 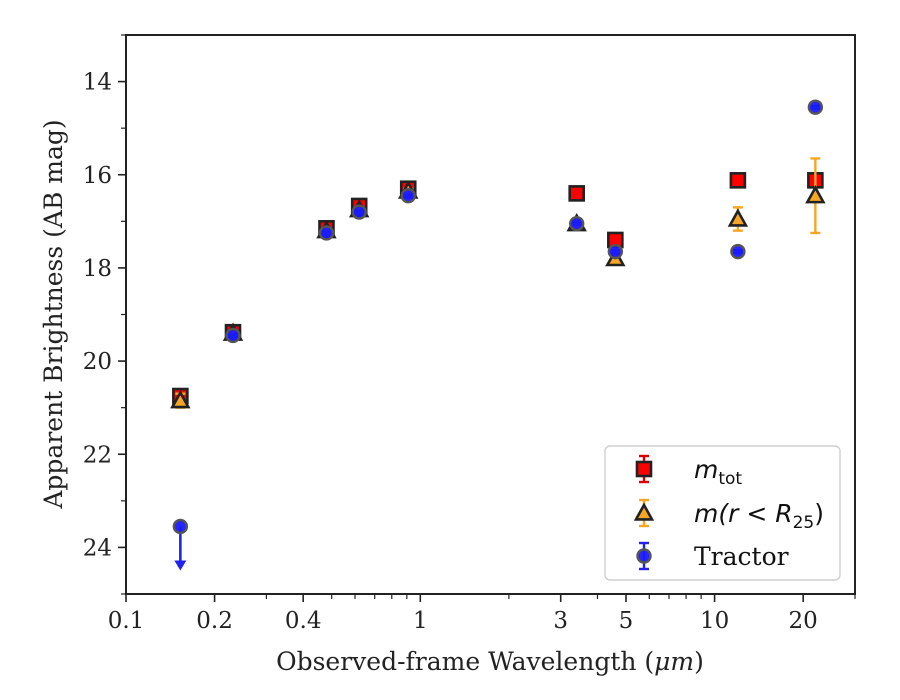 I want to click on legend-box, so click(x=722, y=513).